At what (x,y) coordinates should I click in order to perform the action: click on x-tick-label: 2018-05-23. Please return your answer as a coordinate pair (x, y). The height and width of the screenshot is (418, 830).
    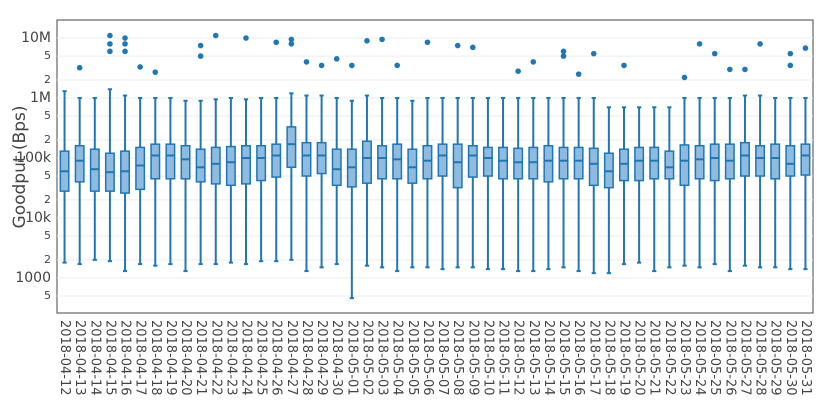
    Looking at the image, I should click on (684, 358).